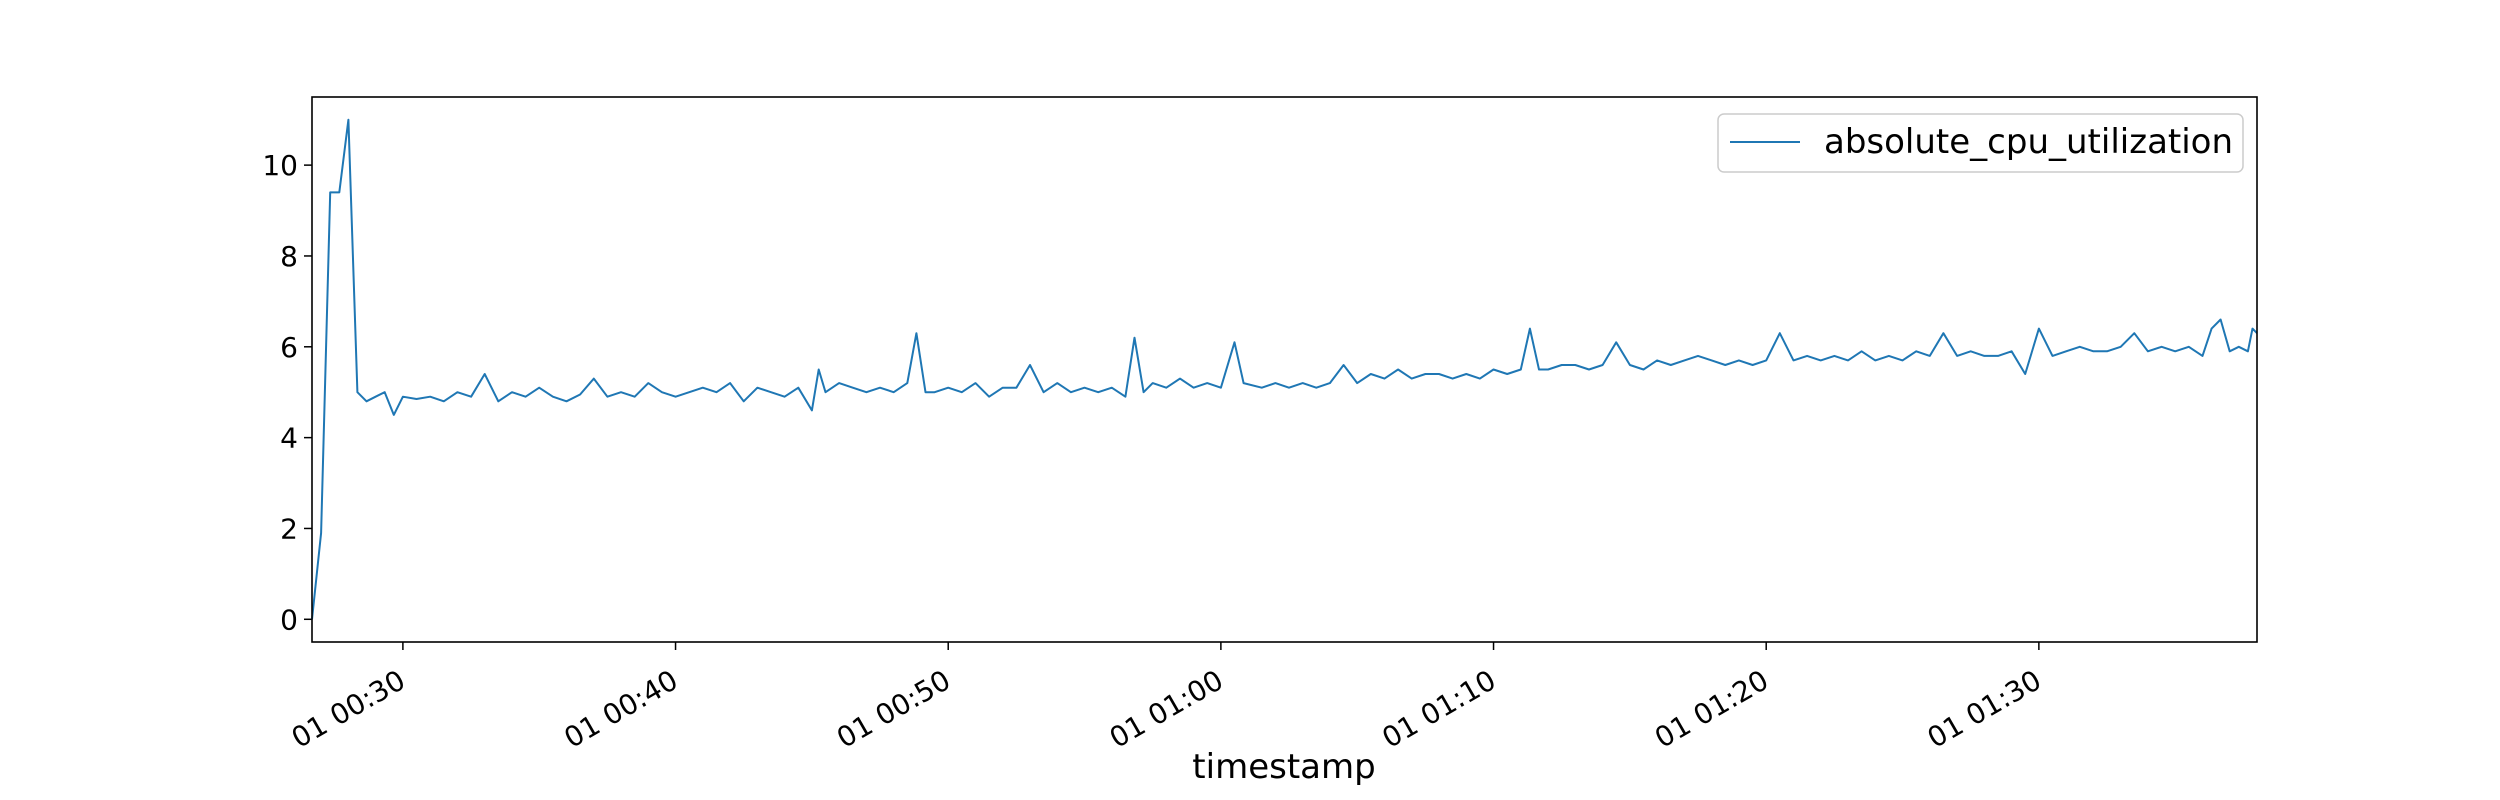 This screenshot has height=800, width=2500. What do you see at coordinates (289, 256) in the screenshot?
I see `y-tick-label: 8` at bounding box center [289, 256].